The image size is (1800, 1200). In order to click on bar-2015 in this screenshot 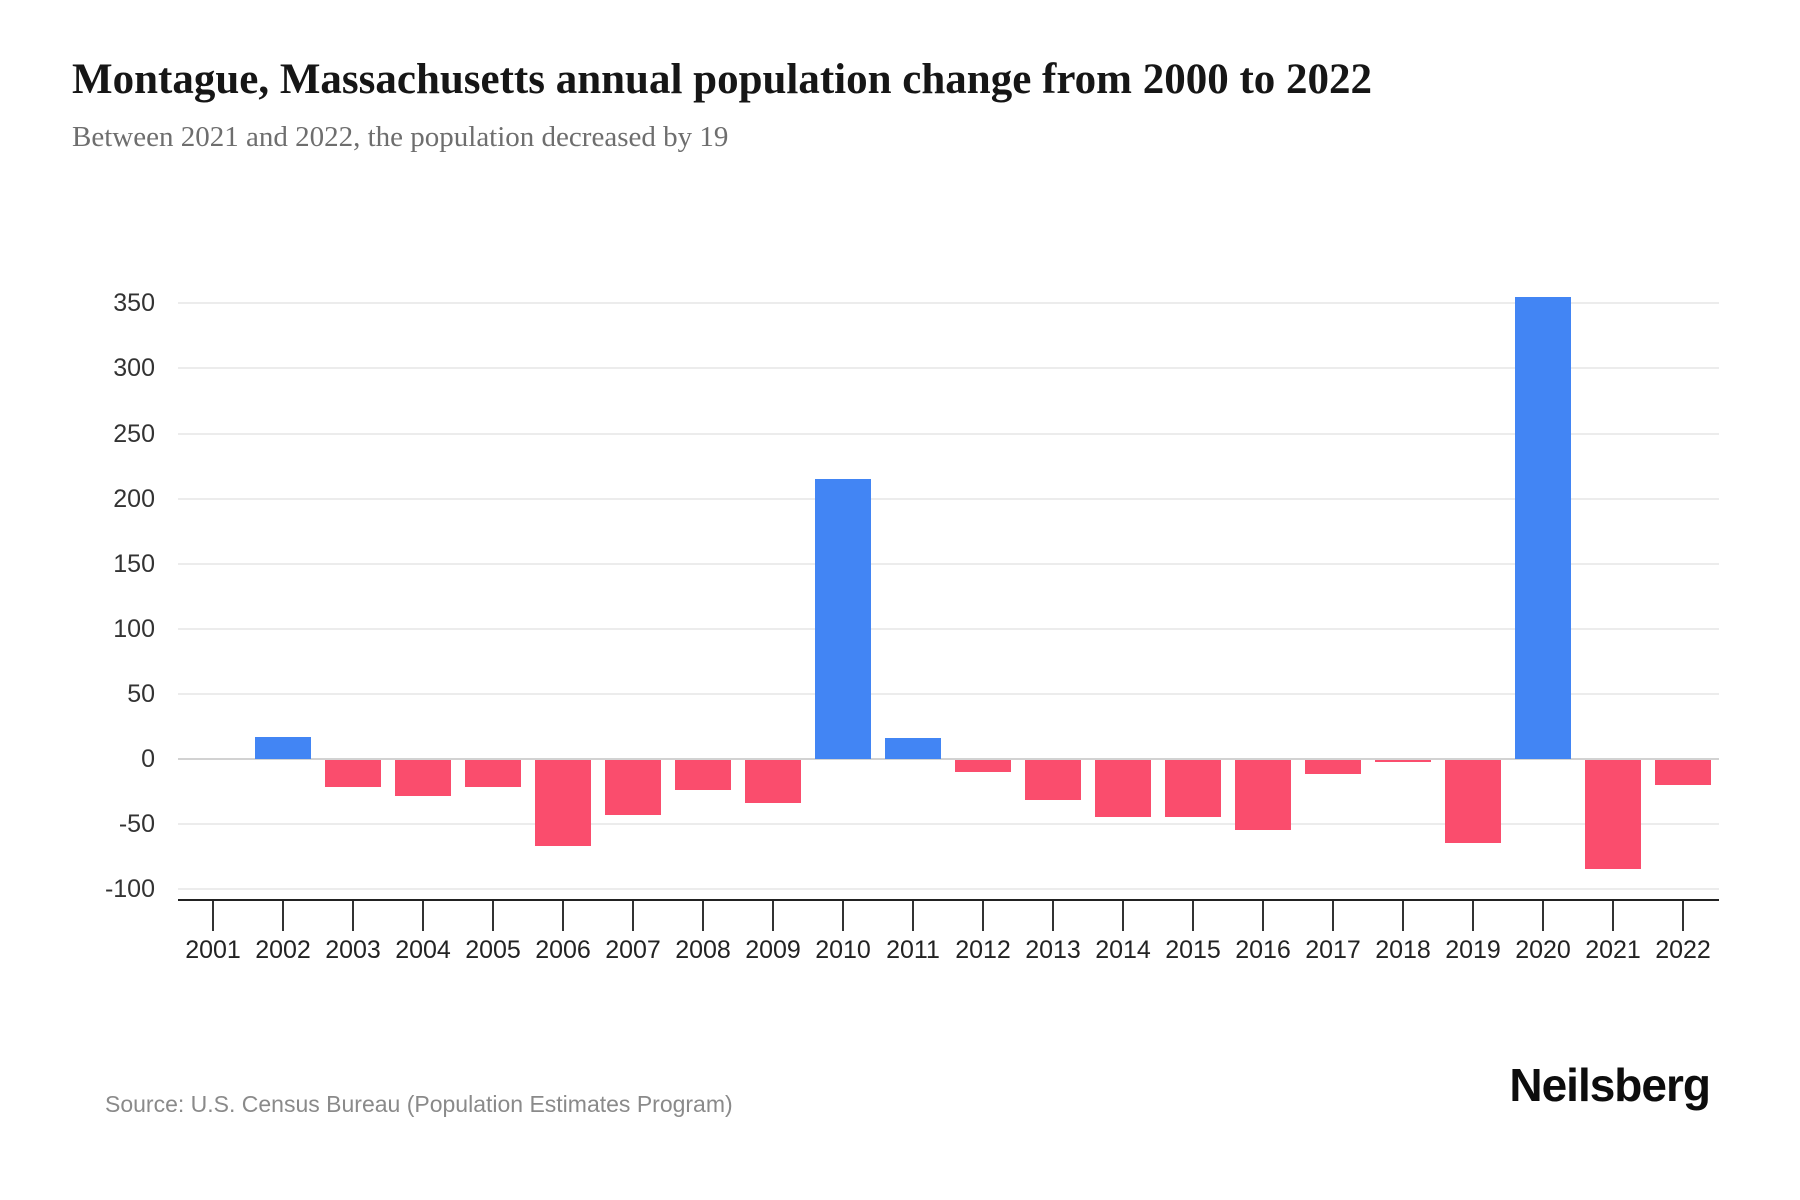, I will do `click(1193, 788)`.